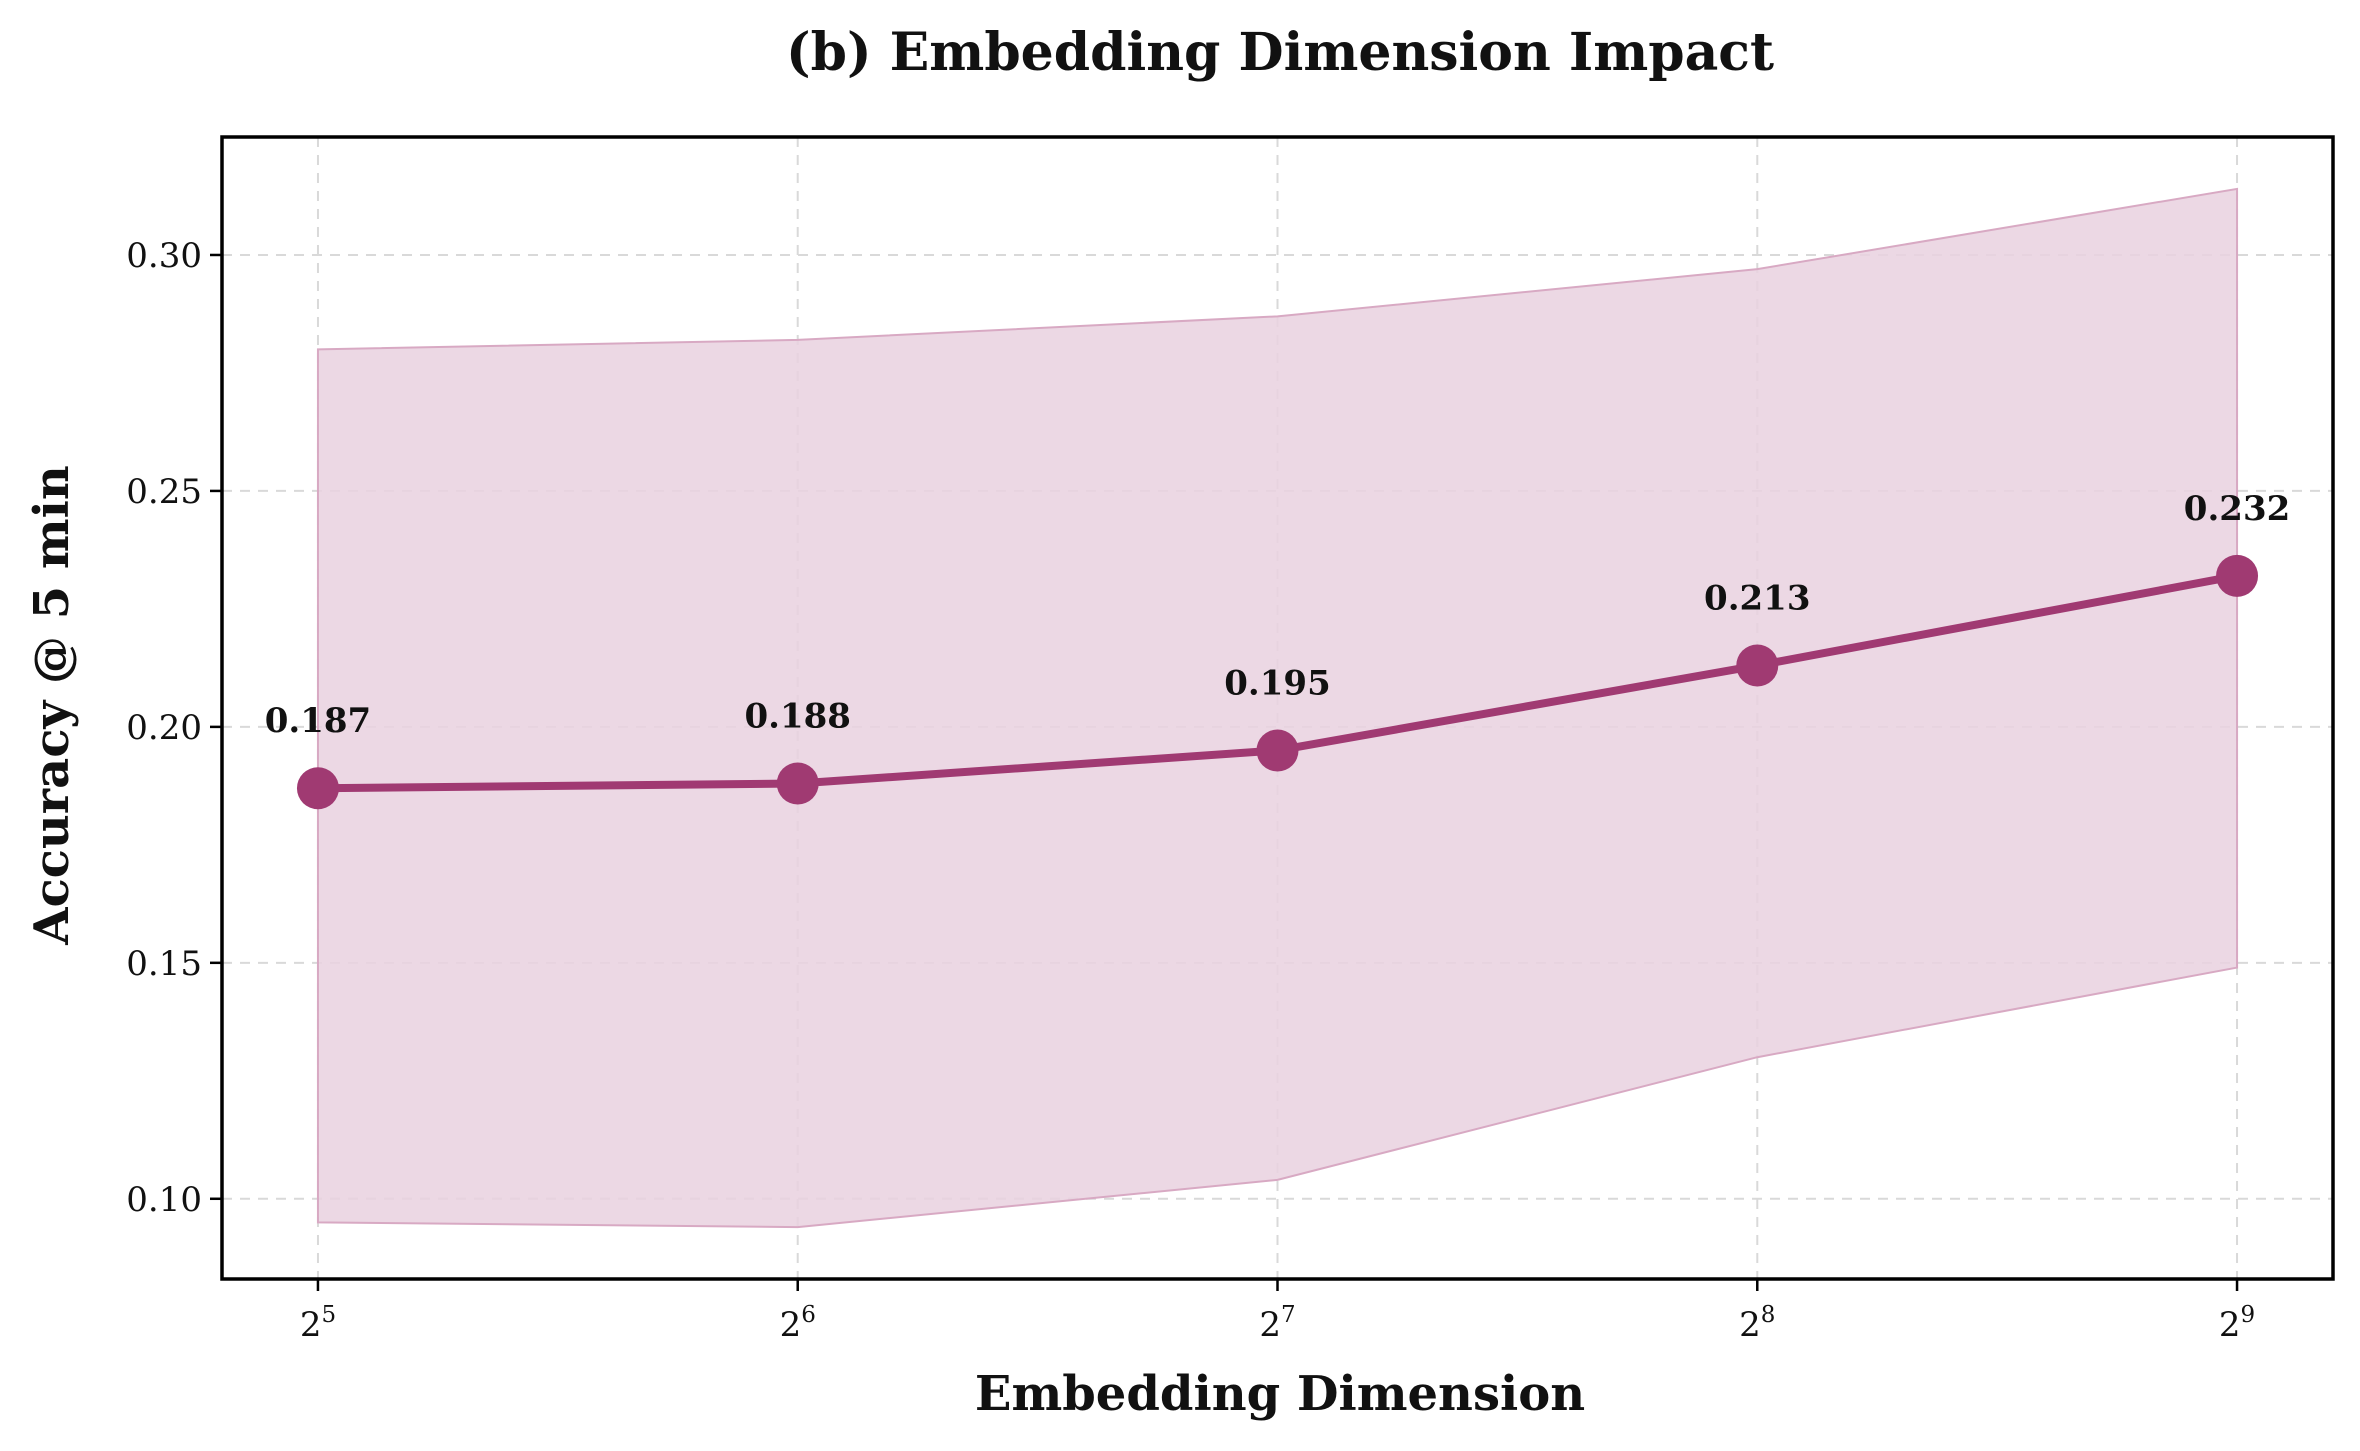 The image size is (2360, 1451). I want to click on data-label: 0.188, so click(797, 717).